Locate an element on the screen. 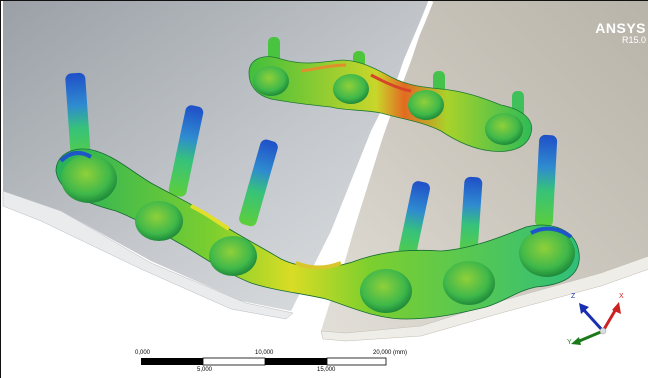 Image resolution: width=648 pixels, height=378 pixels. scale-label-0: 0,000 is located at coordinates (143, 353).